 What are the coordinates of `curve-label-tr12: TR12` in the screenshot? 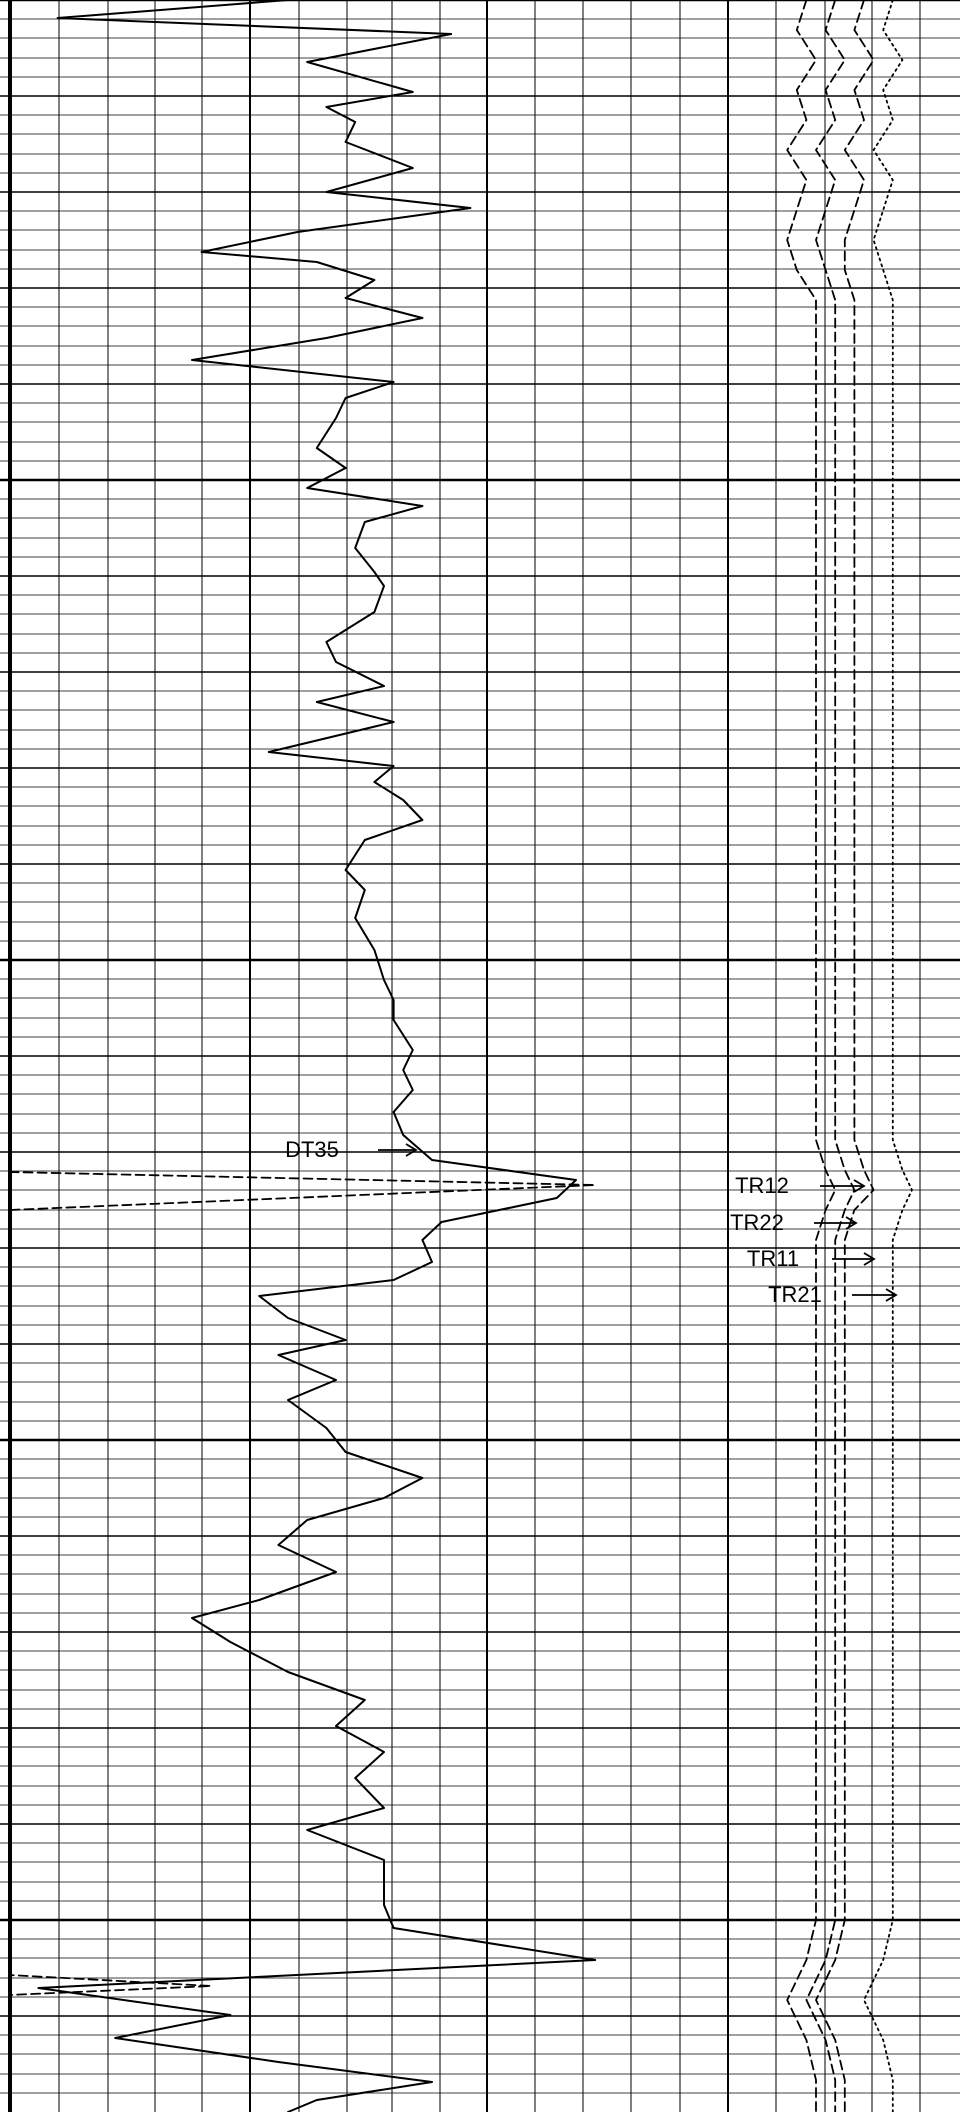 It's located at (762, 1185).